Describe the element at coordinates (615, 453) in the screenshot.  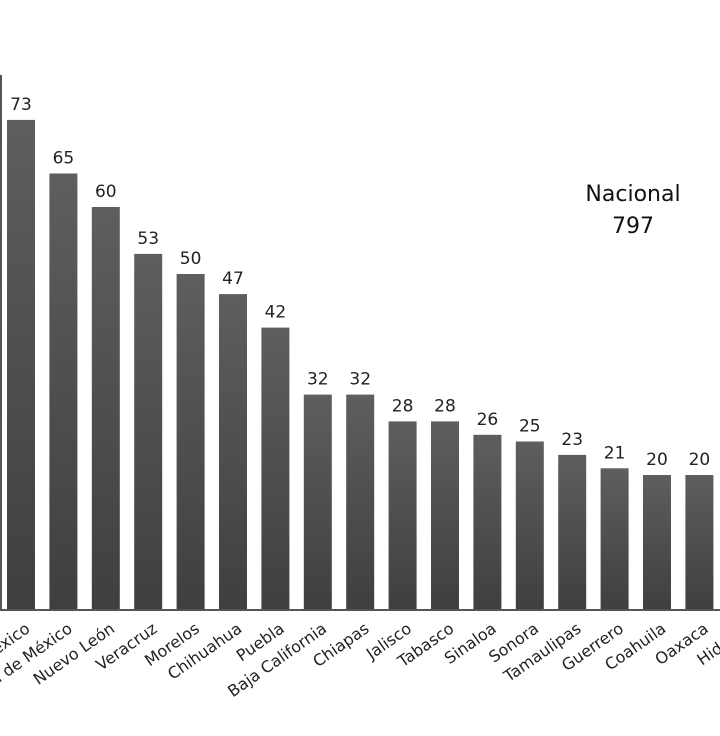
I see `bar-value-label: 21` at that location.